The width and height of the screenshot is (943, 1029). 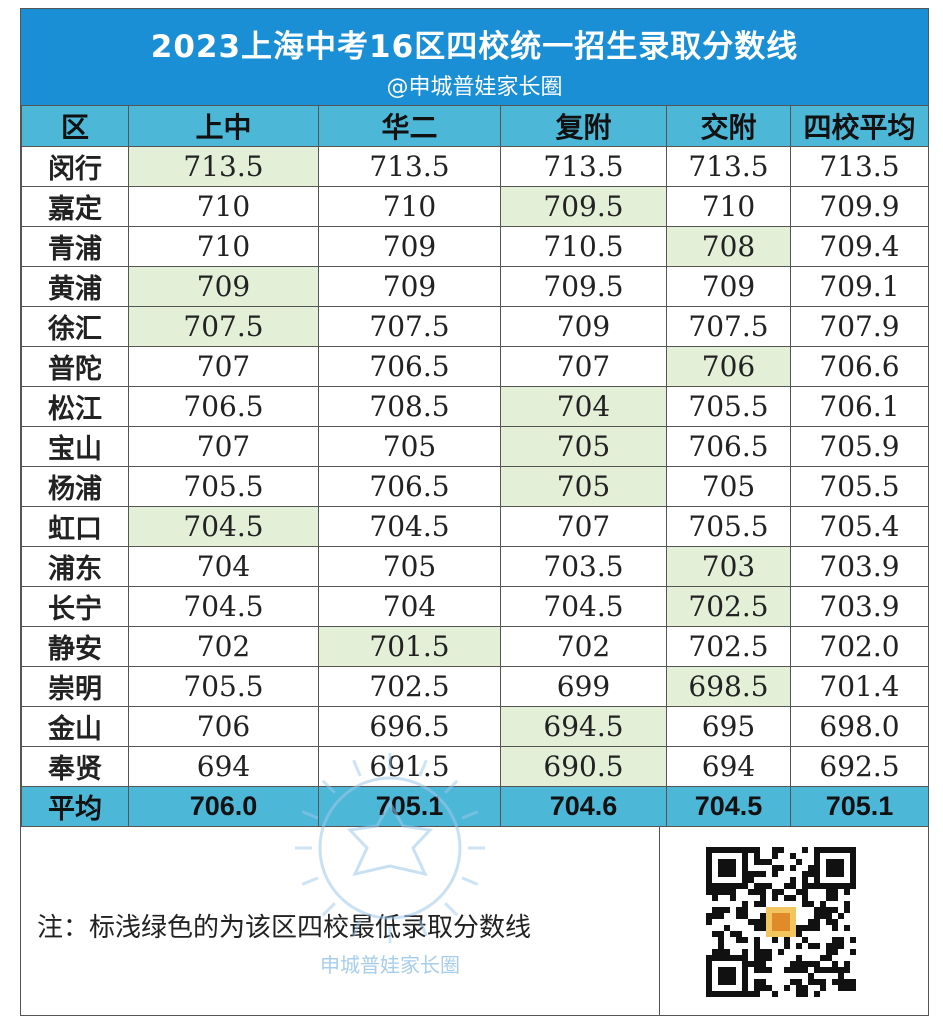 What do you see at coordinates (728, 726) in the screenshot?
I see `score-cell: 695` at bounding box center [728, 726].